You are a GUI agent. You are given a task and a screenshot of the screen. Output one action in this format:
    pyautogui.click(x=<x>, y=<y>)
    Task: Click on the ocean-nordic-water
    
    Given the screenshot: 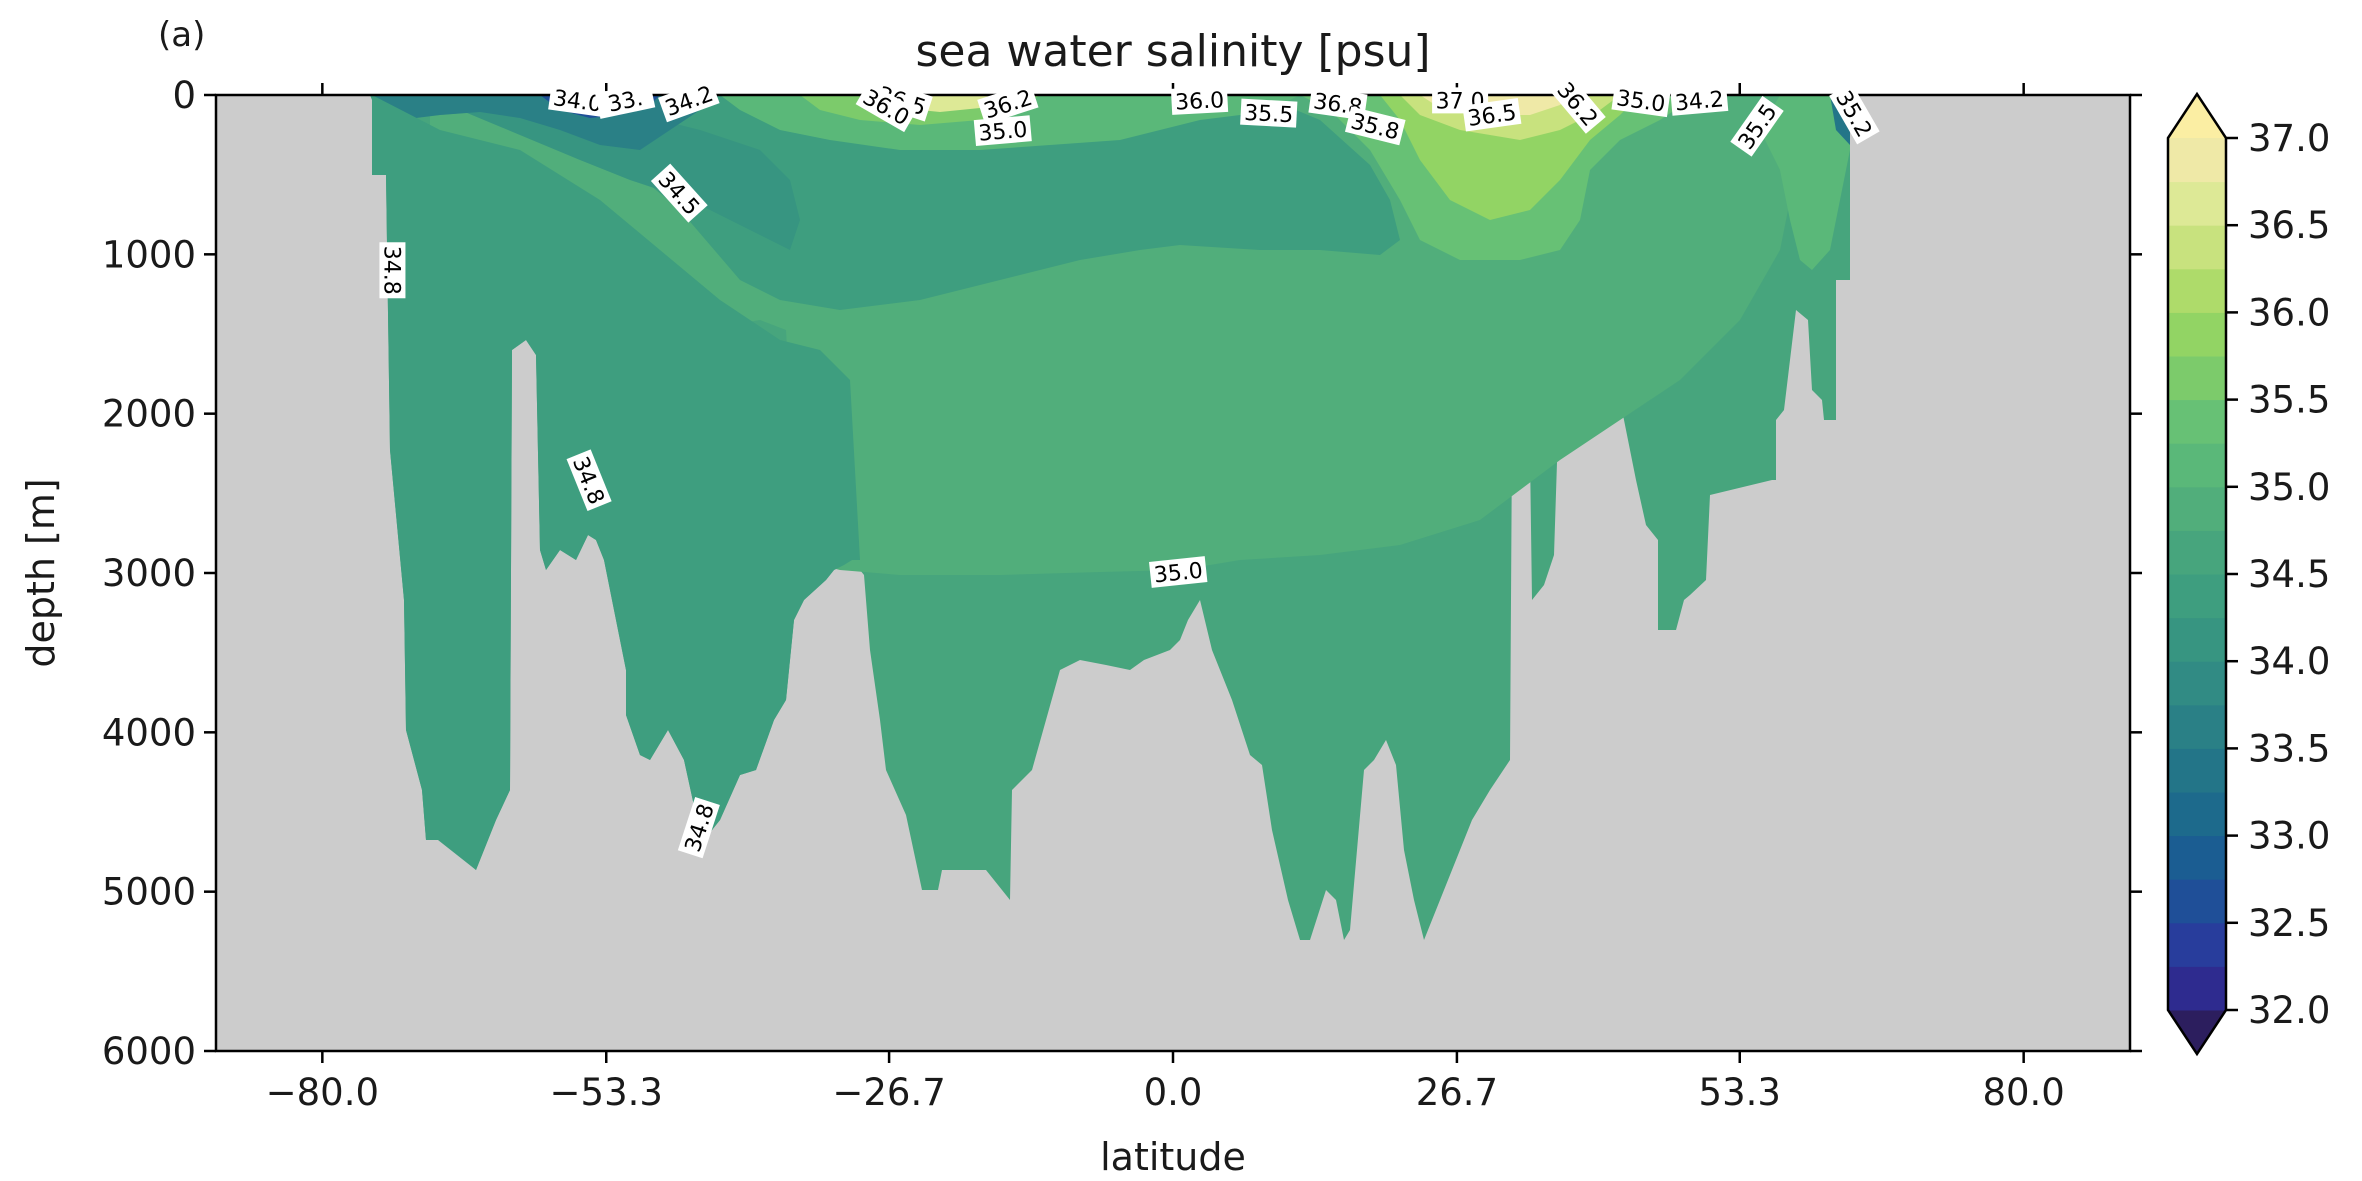 What is the action you would take?
    pyautogui.click(x=1805, y=182)
    